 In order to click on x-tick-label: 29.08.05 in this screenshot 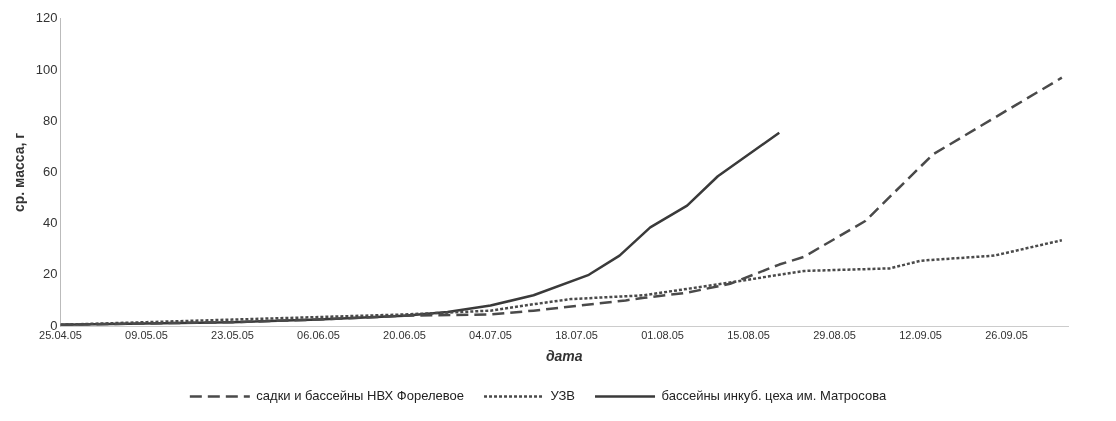, I will do `click(834, 334)`.